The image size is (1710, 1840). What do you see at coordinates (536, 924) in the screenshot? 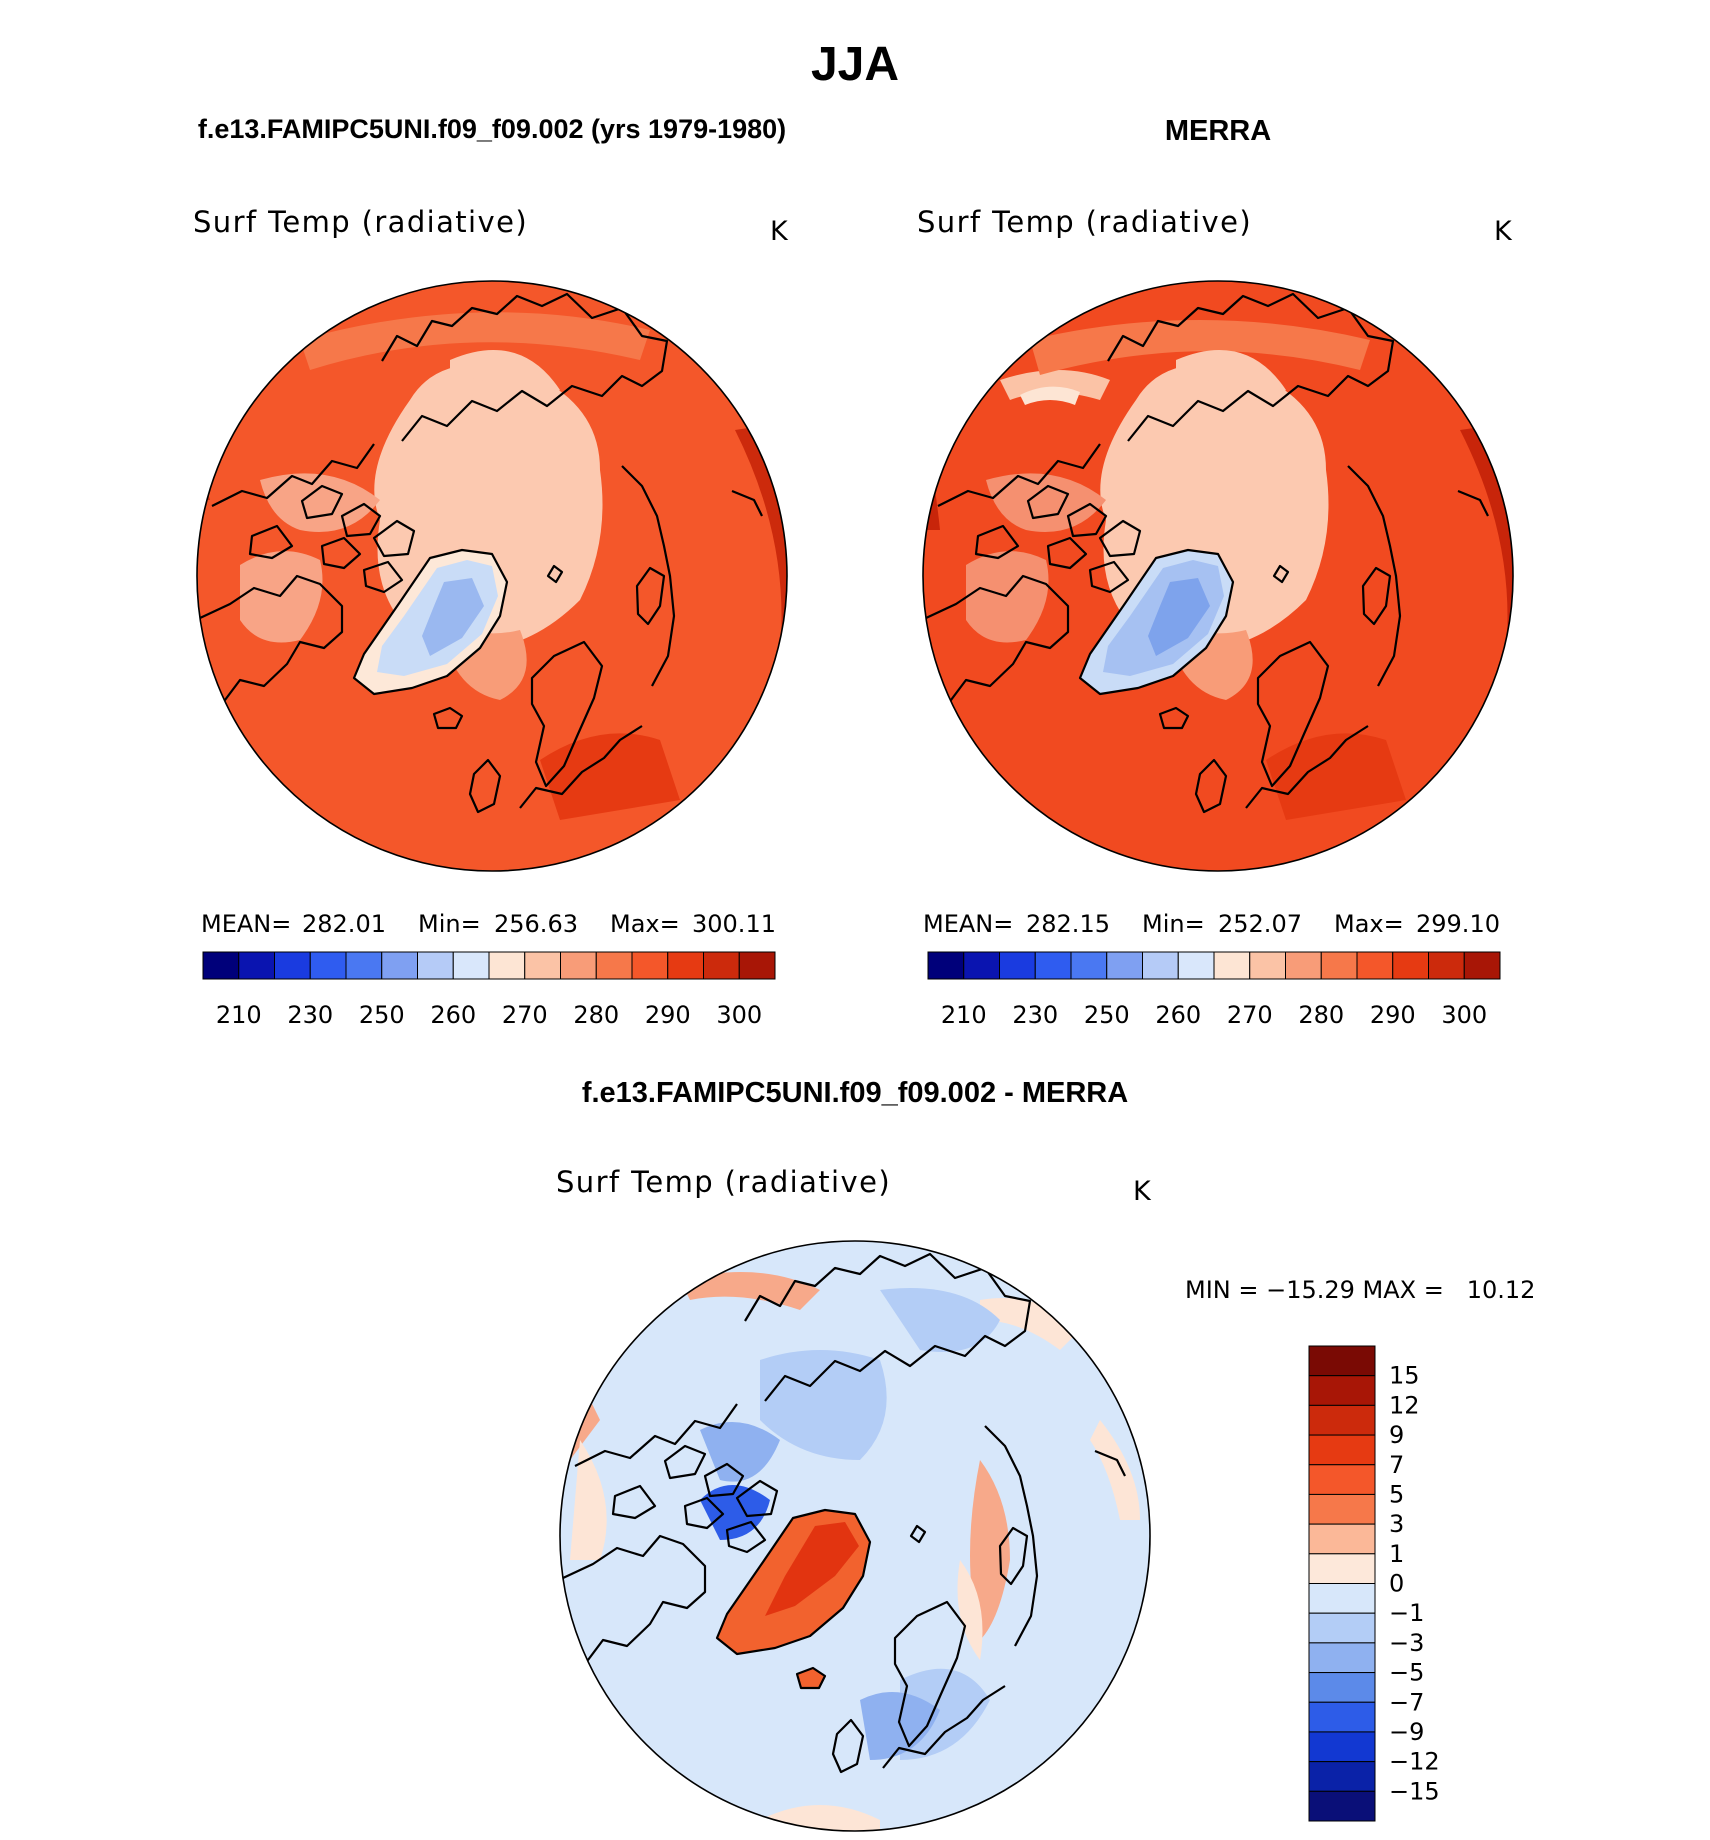
I see `model-min-value: 256.63` at bounding box center [536, 924].